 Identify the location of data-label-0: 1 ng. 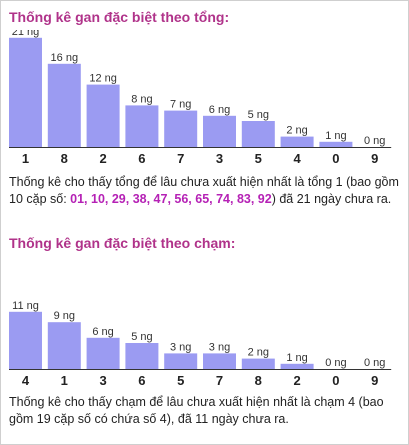
(335, 136).